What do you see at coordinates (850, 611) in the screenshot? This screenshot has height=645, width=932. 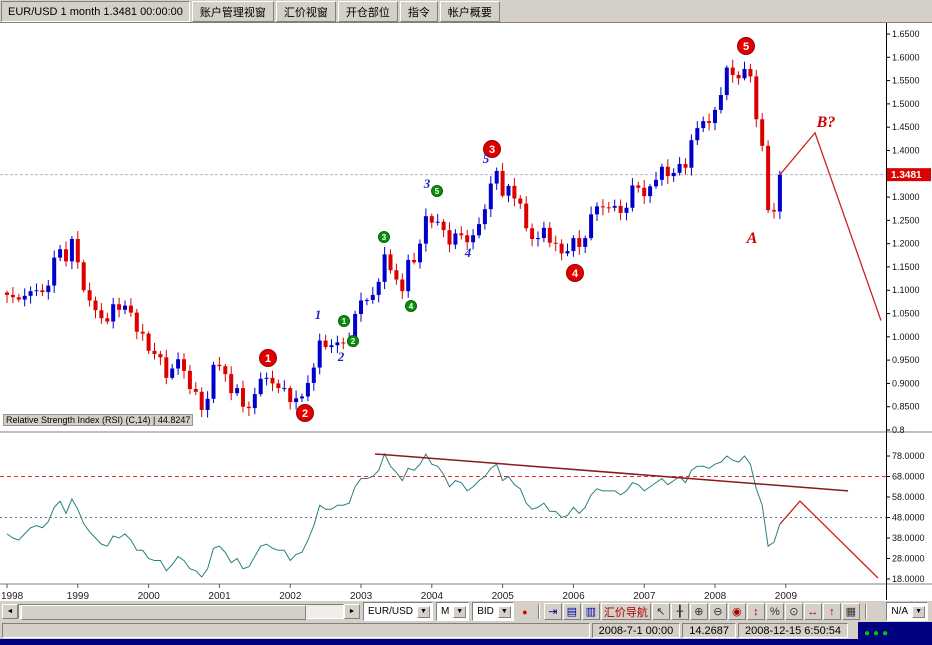 I see `grid-icon: ▦` at bounding box center [850, 611].